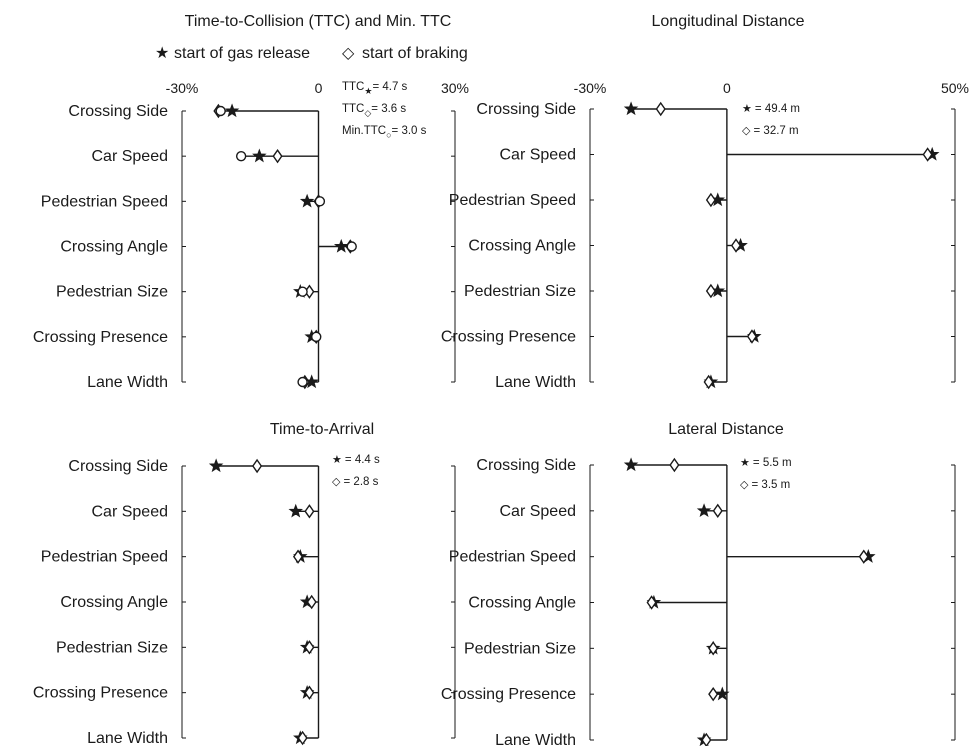 Image resolution: width=974 pixels, height=746 pixels. What do you see at coordinates (322, 429) in the screenshot?
I see `panel-title: Time-to-Arrival` at bounding box center [322, 429].